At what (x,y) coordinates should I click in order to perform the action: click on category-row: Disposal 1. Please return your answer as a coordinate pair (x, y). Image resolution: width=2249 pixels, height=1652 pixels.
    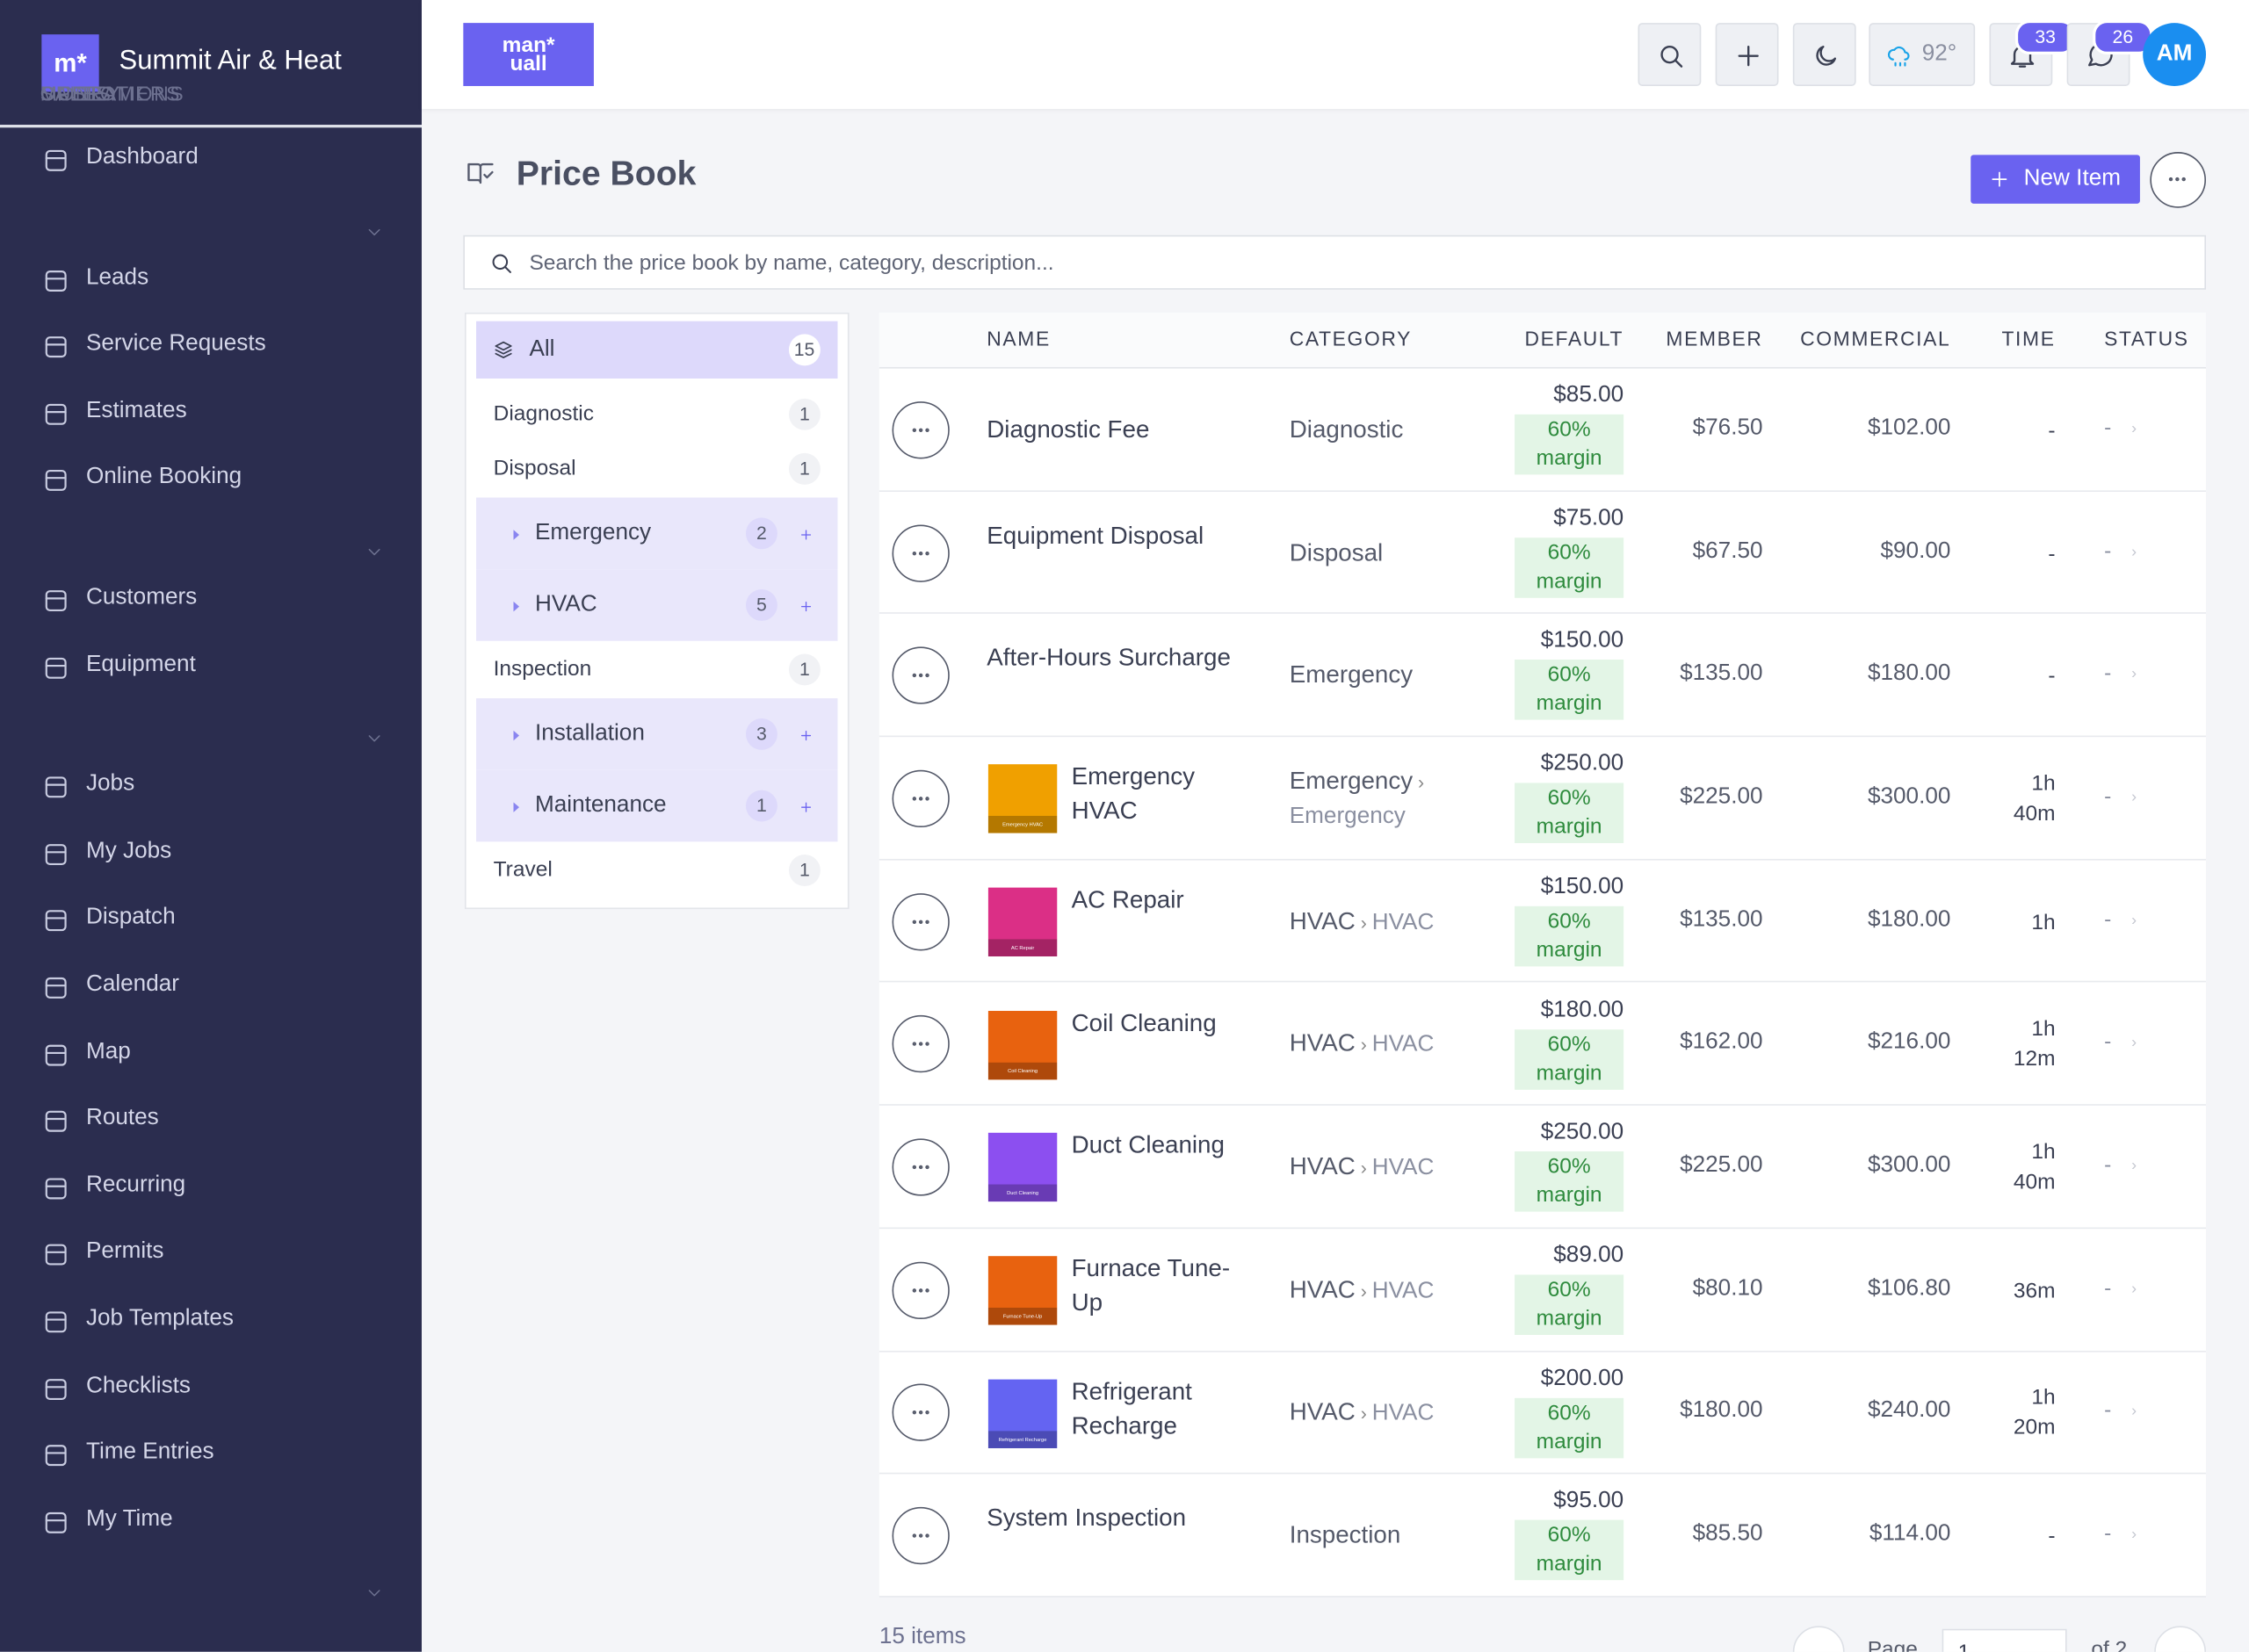
    Looking at the image, I should click on (656, 469).